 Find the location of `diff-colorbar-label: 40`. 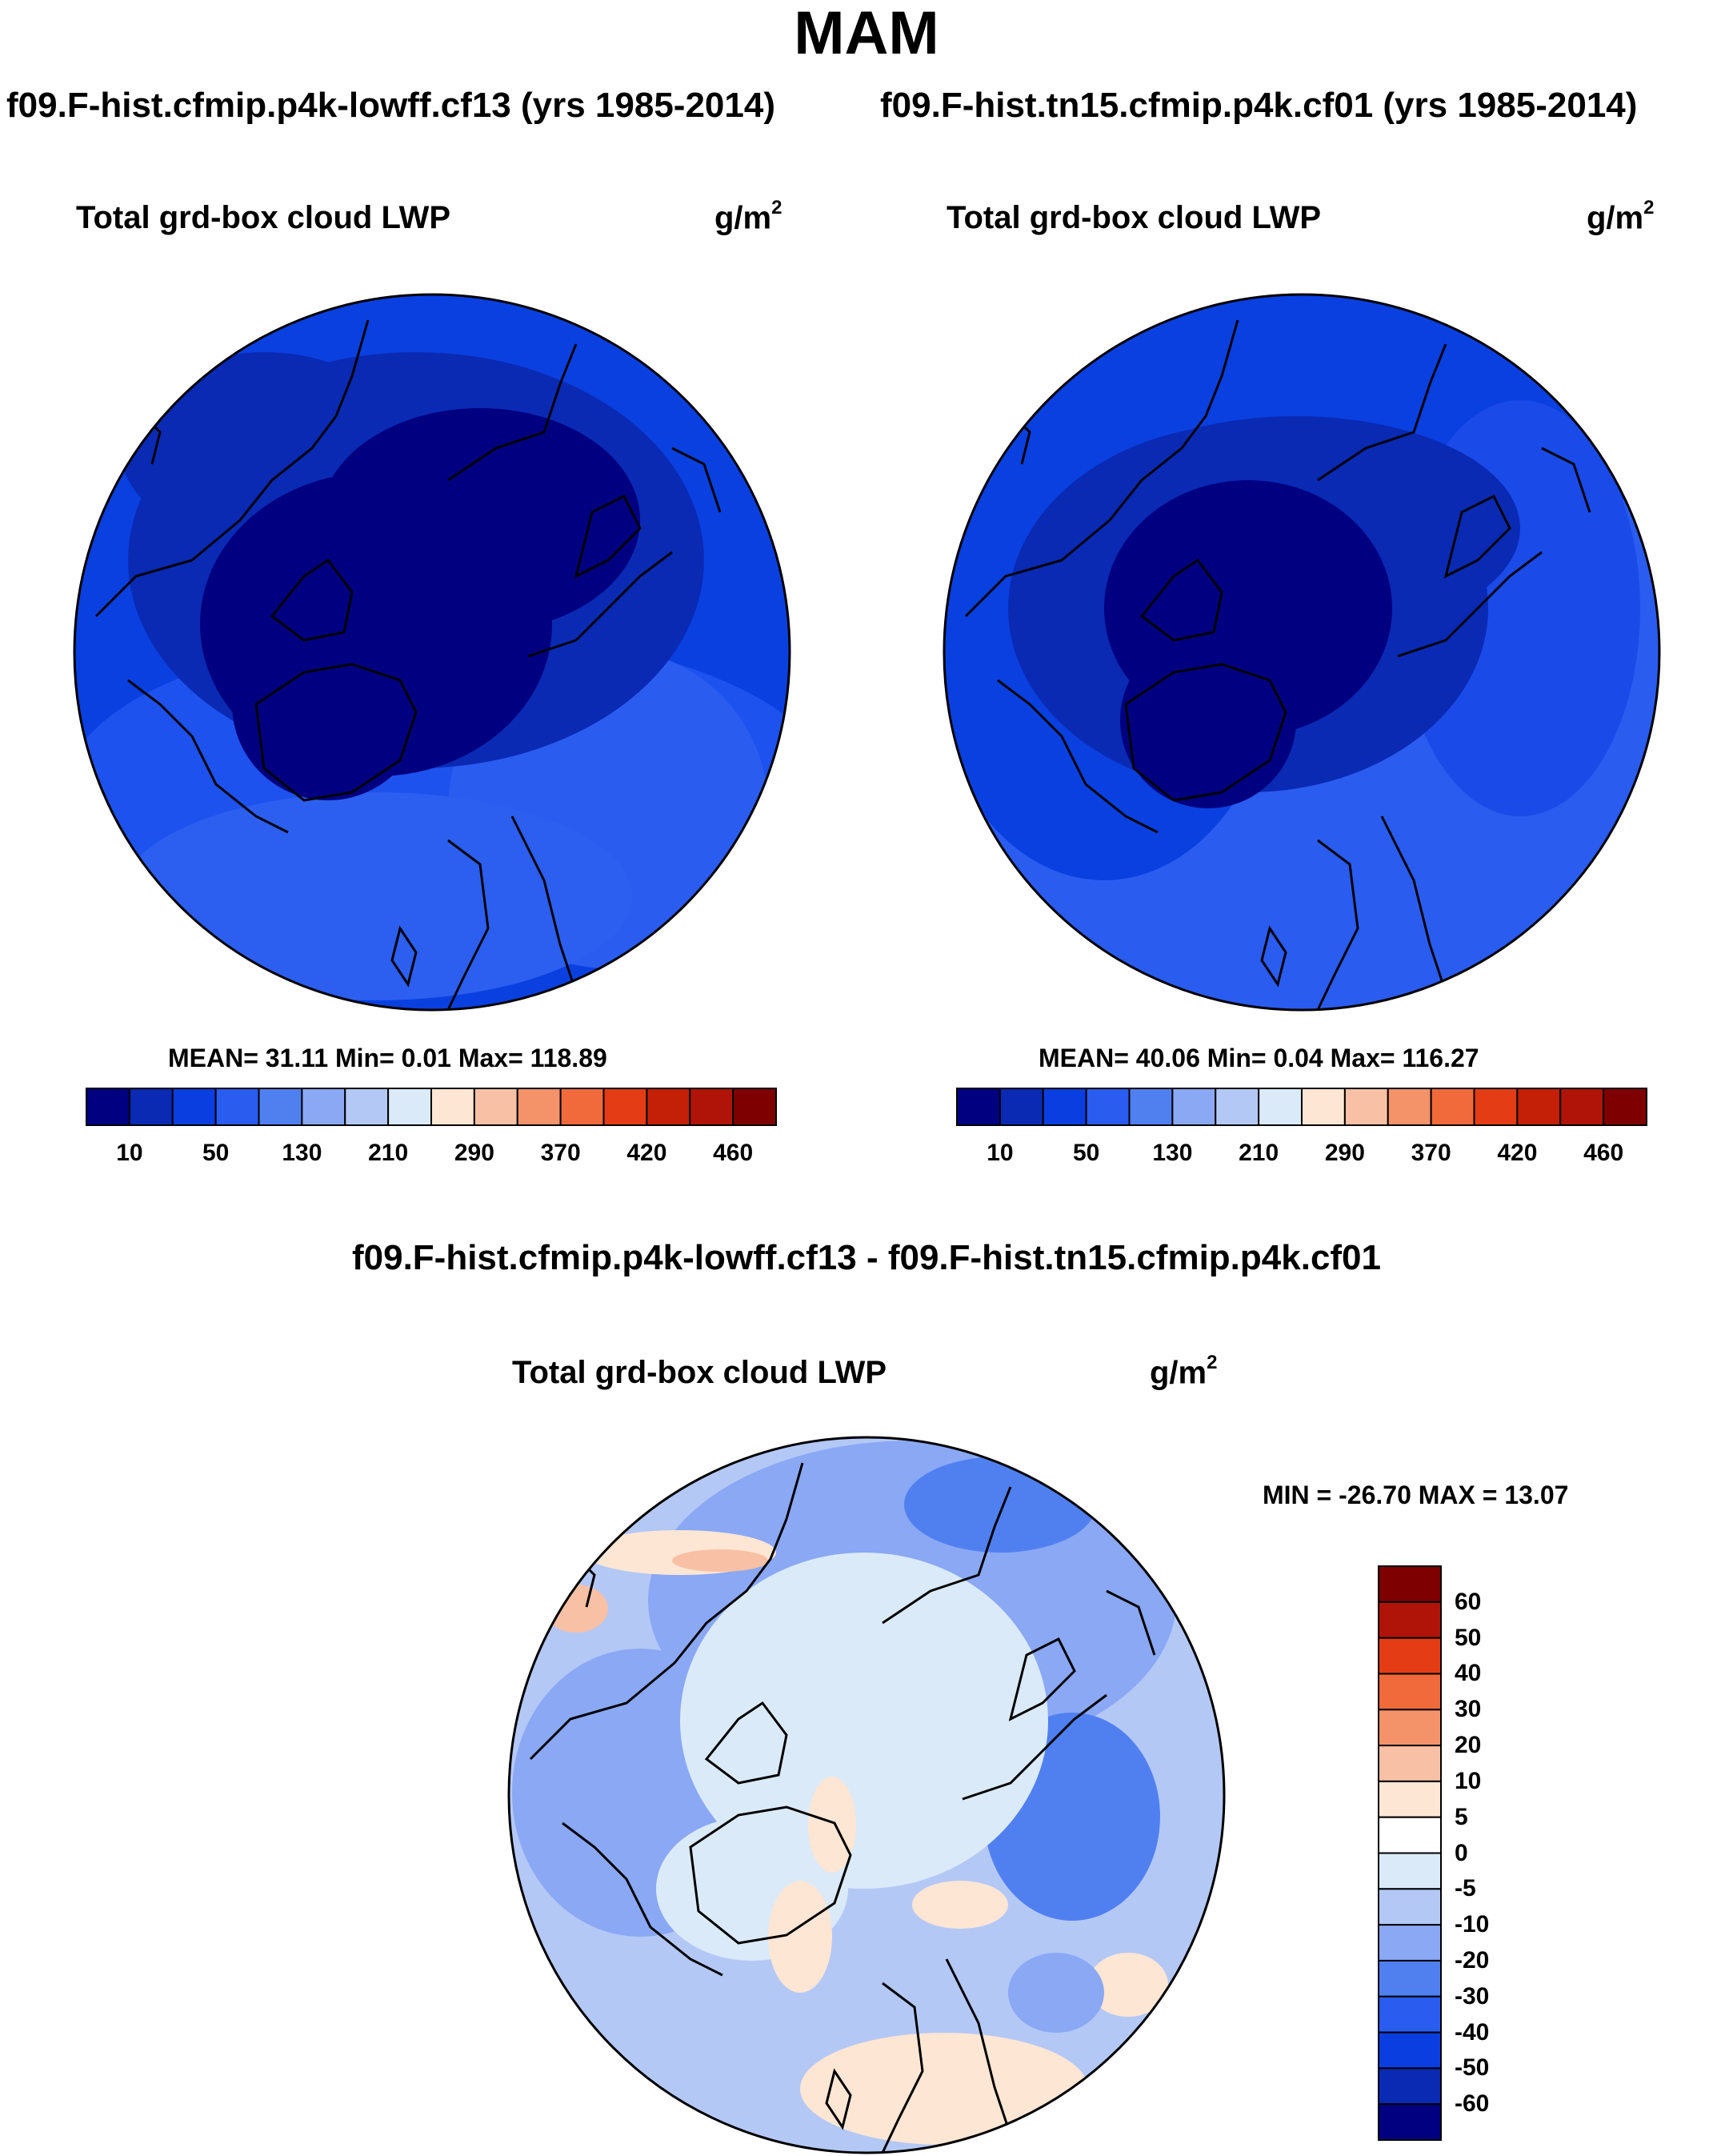

diff-colorbar-label: 40 is located at coordinates (1468, 1673).